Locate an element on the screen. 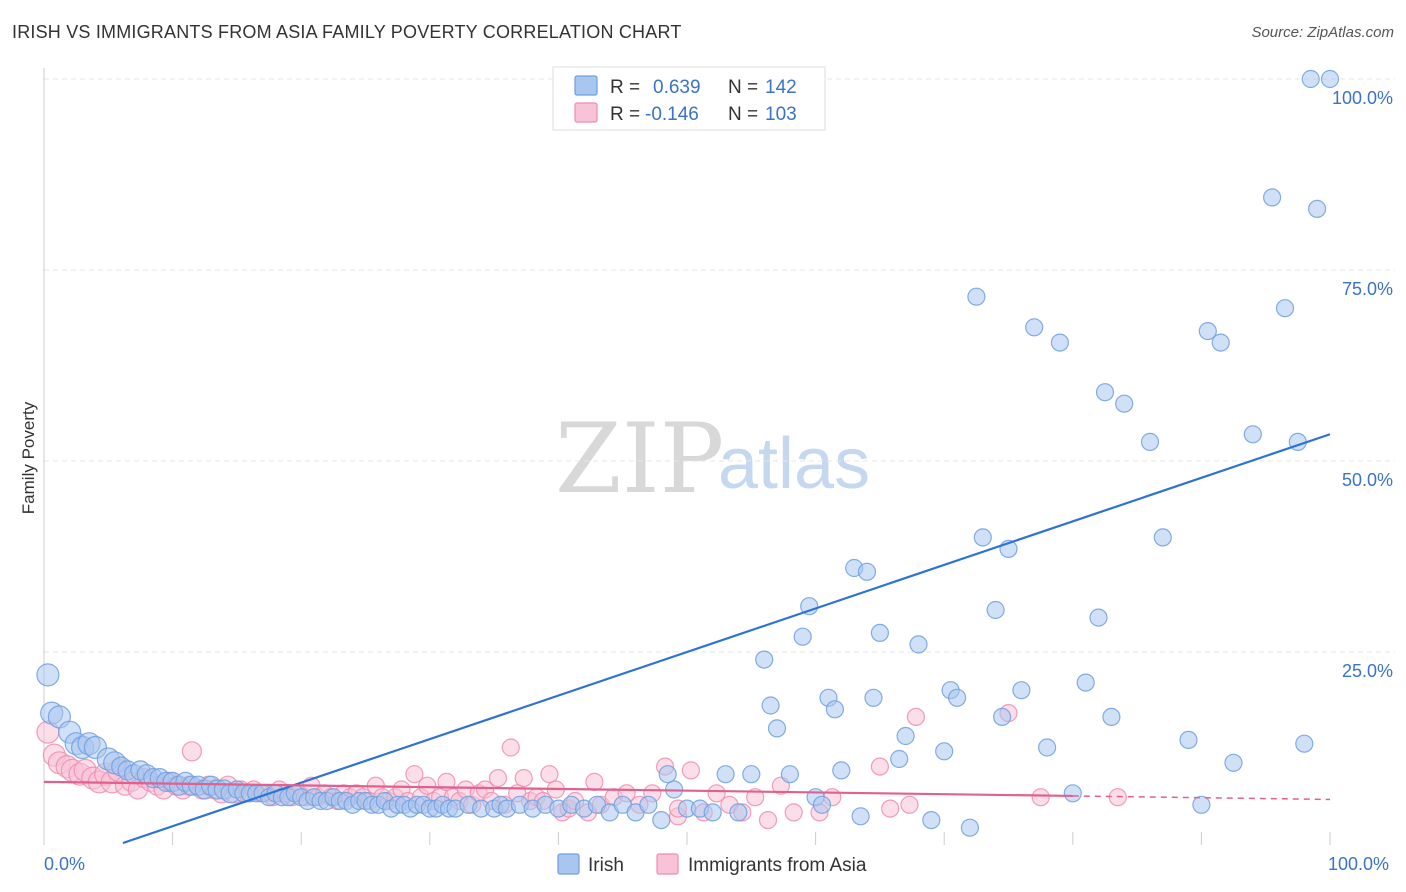  x-tick-label-min: 0.0% is located at coordinates (64, 864).